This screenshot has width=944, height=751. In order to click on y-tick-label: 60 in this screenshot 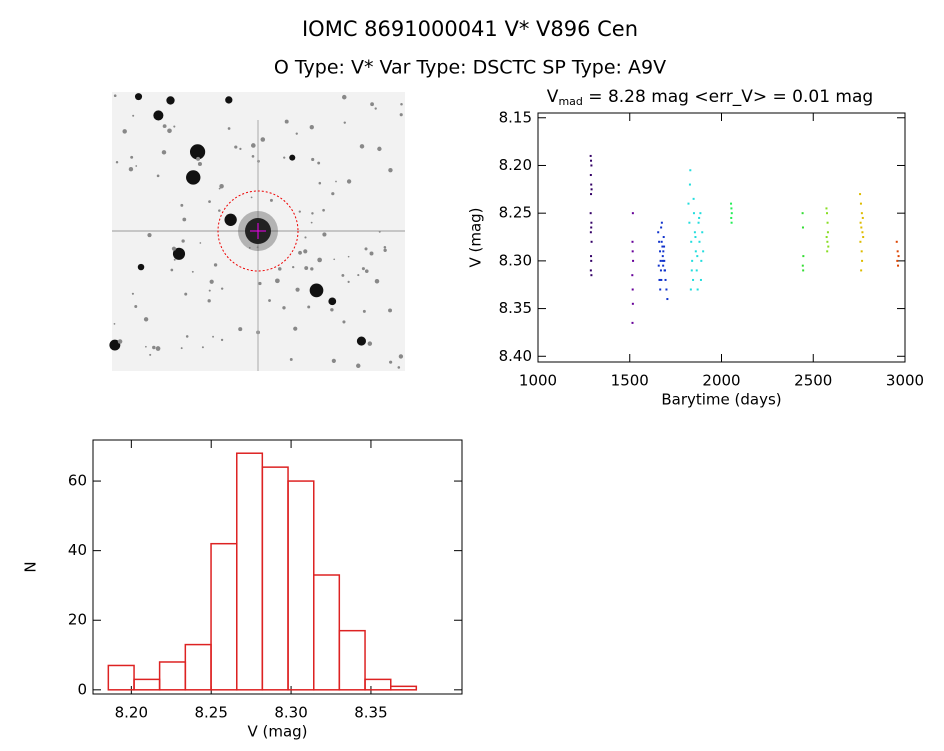, I will do `click(77, 481)`.